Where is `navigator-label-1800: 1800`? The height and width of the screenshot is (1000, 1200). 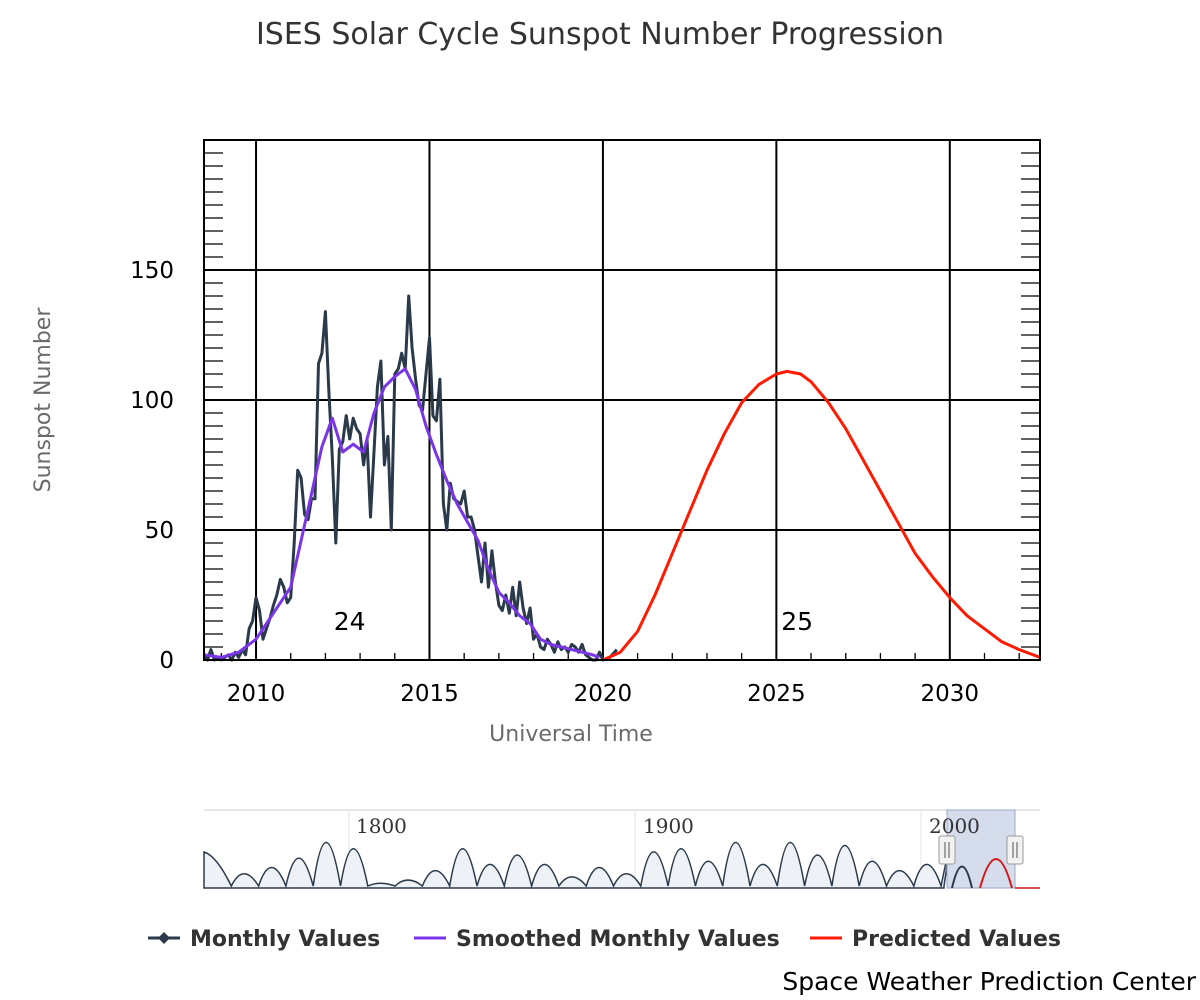 navigator-label-1800: 1800 is located at coordinates (381, 826).